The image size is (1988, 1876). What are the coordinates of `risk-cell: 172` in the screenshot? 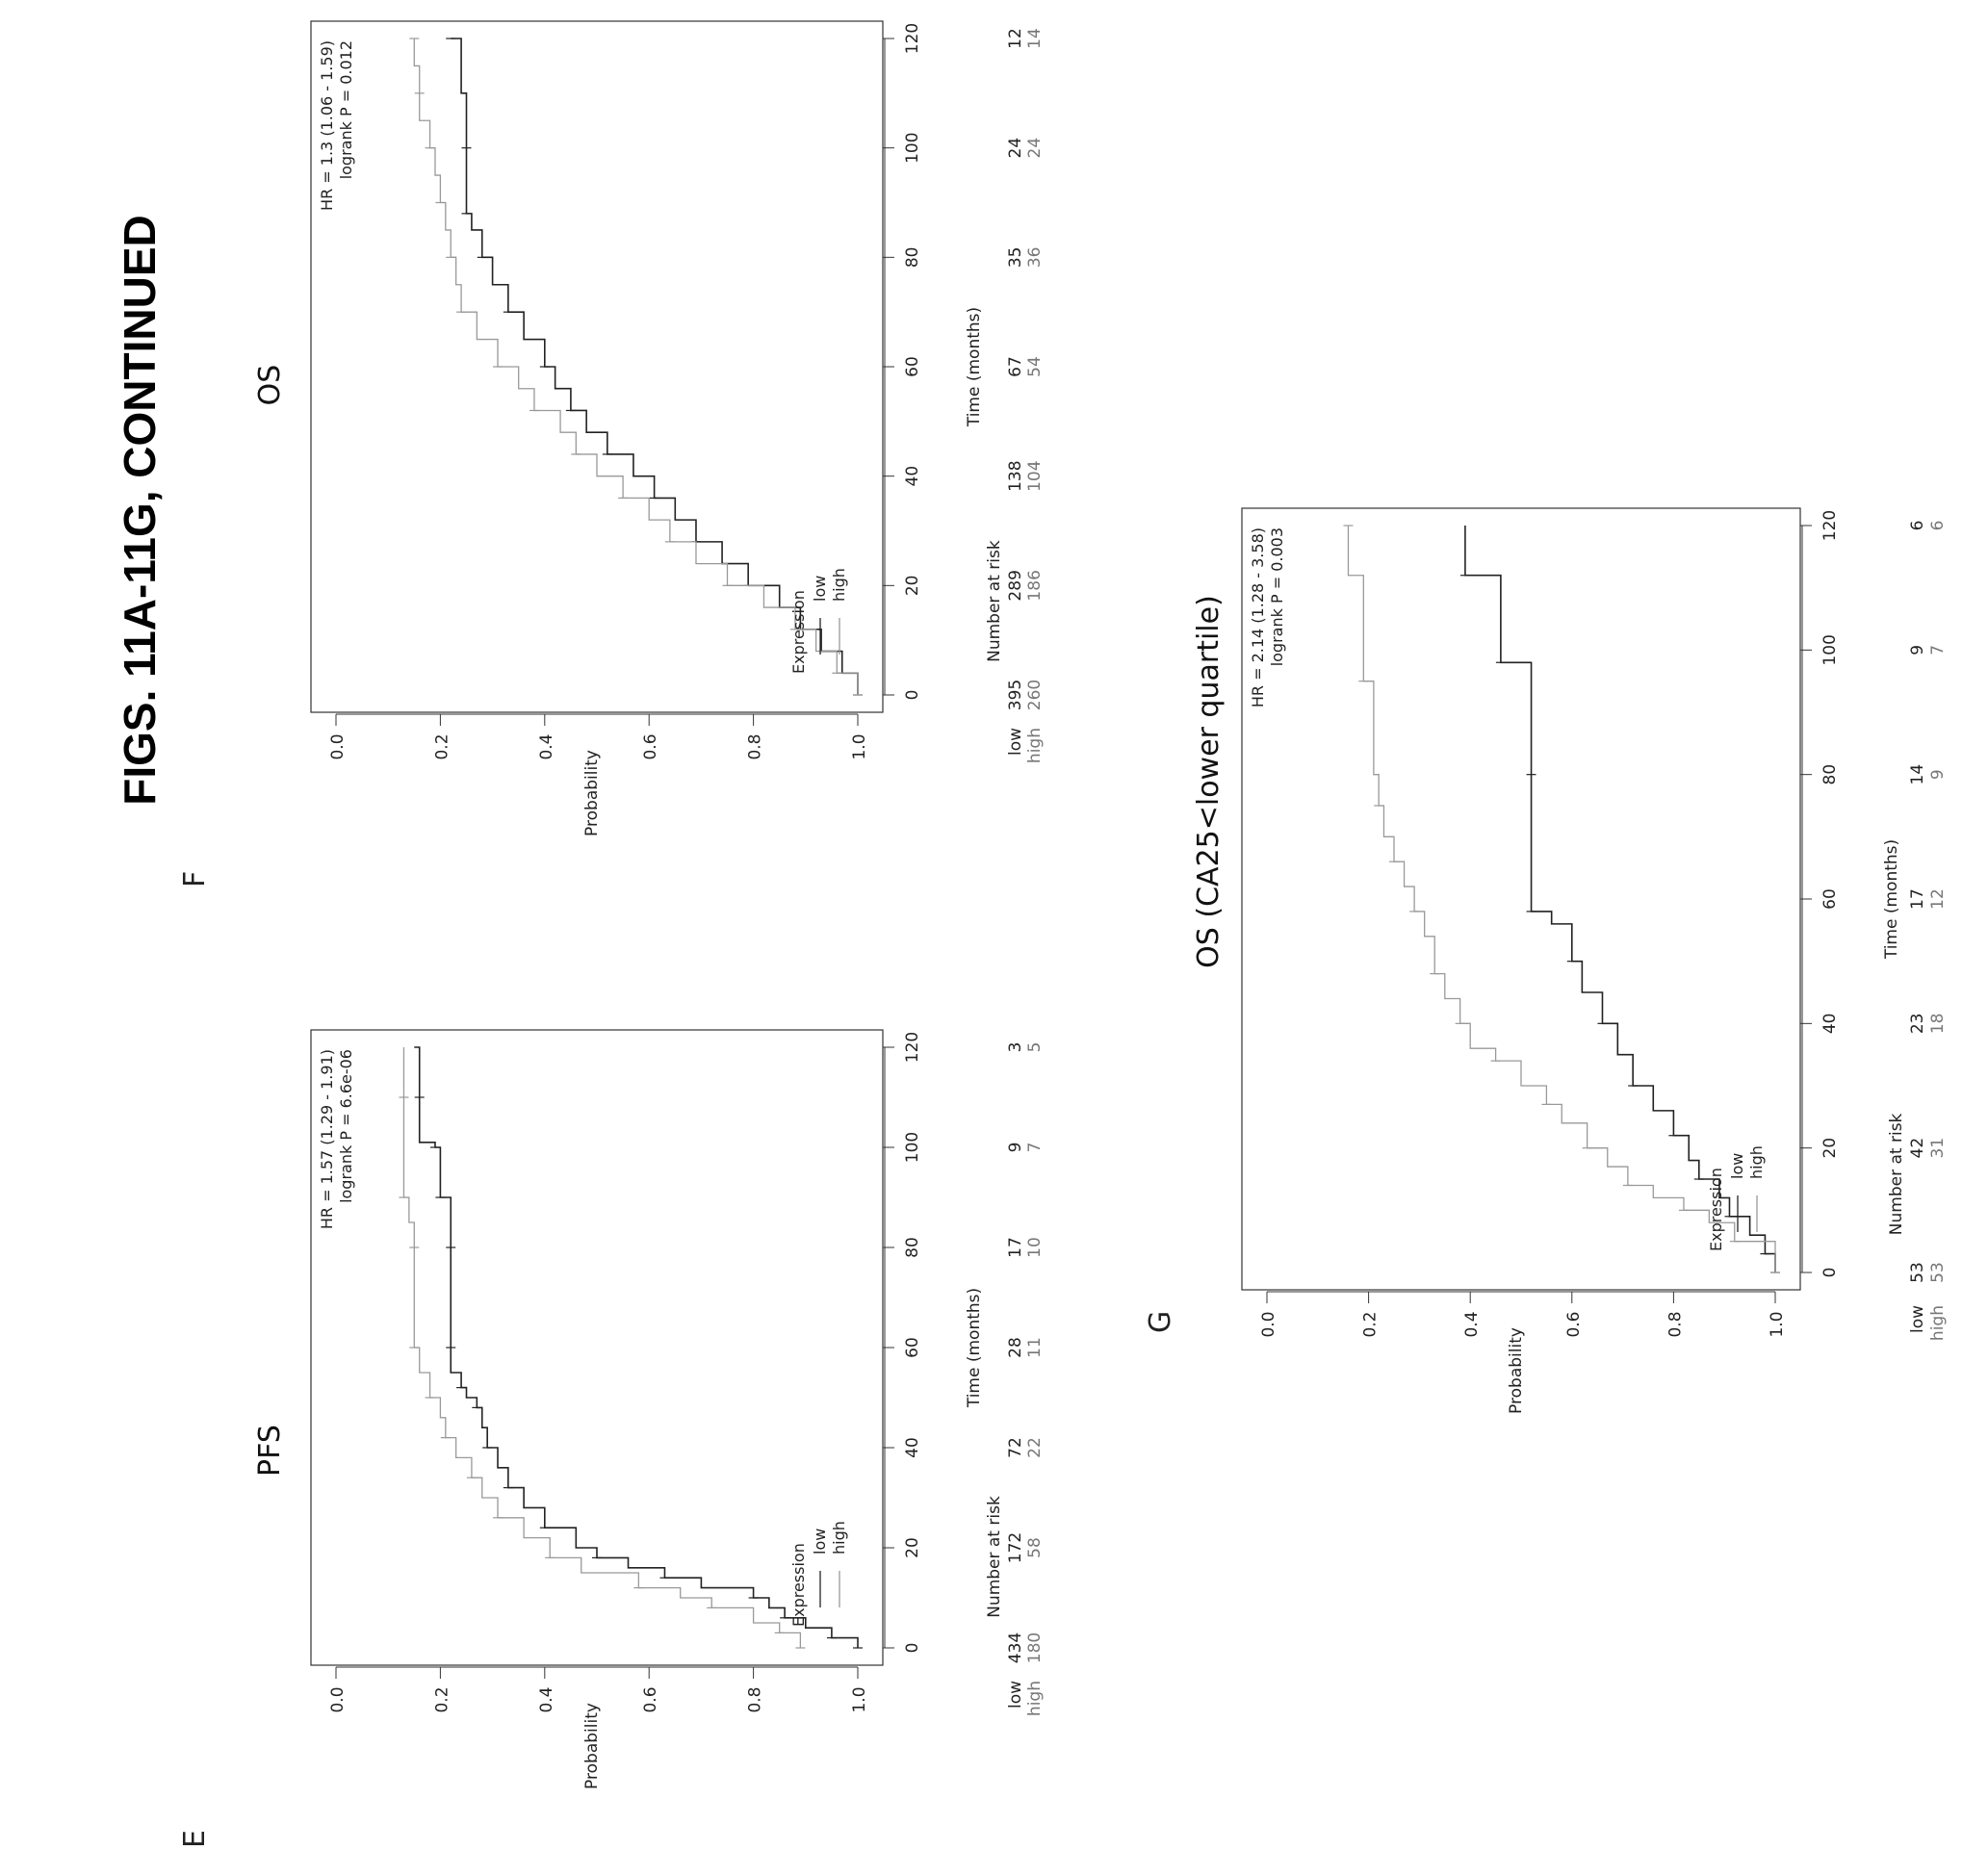 It's located at (1016, 1547).